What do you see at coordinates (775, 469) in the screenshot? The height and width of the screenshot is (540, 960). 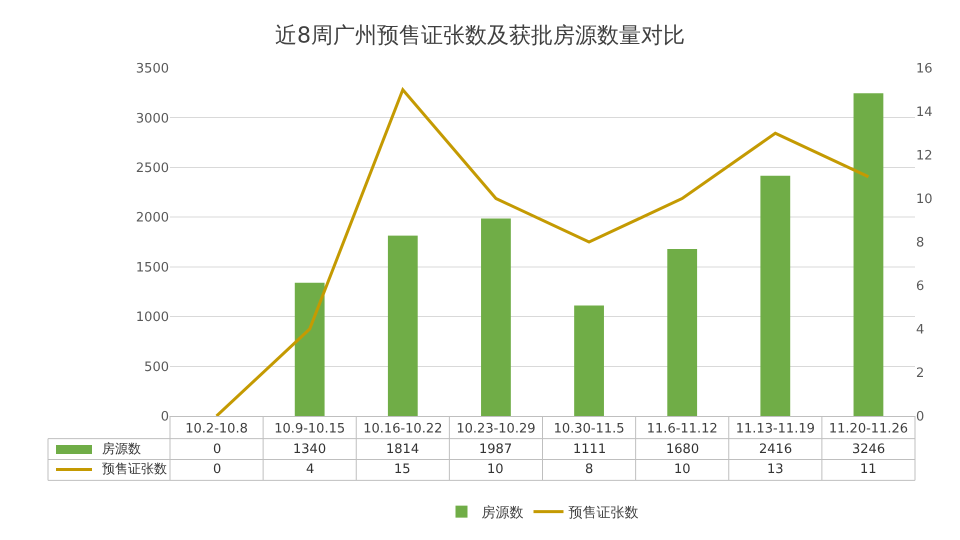 I see `data-label: 13` at bounding box center [775, 469].